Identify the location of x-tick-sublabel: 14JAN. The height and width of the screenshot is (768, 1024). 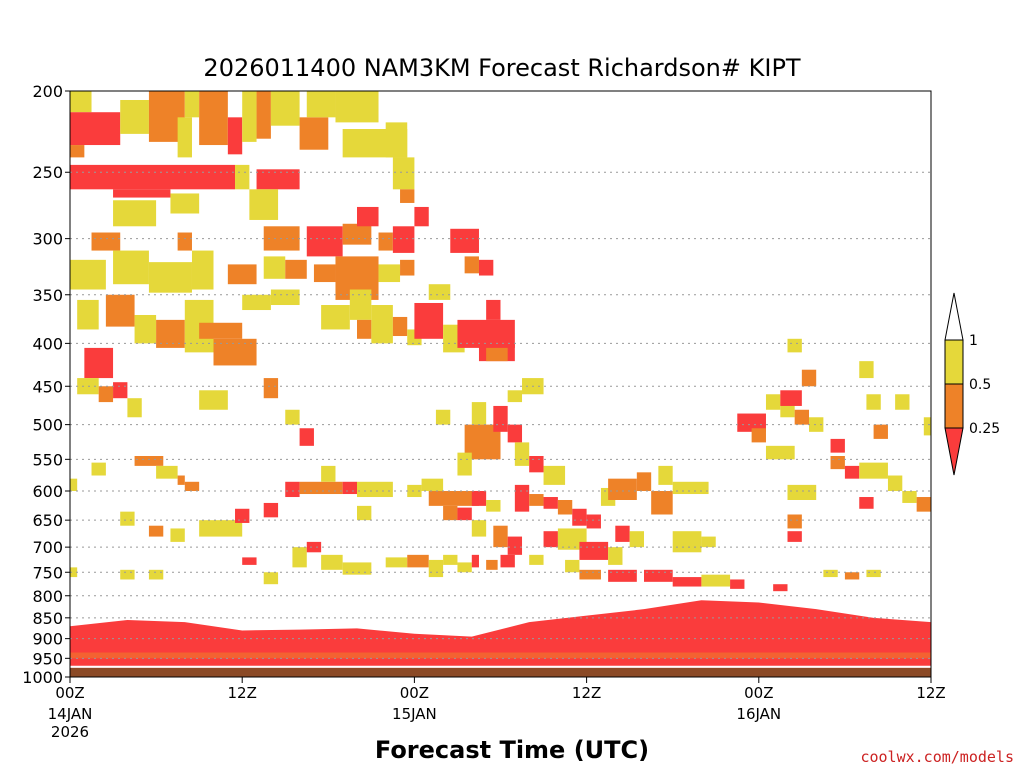
(70, 714).